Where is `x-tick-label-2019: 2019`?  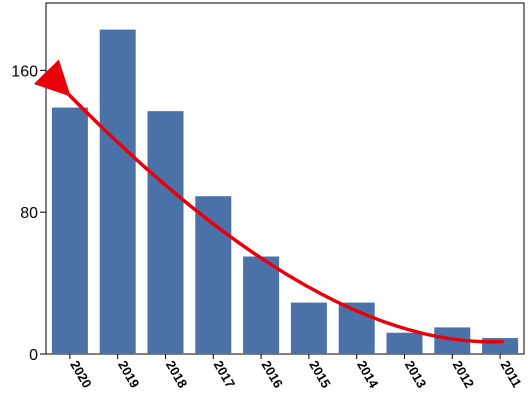
x-tick-label-2019: 2019 is located at coordinates (128, 374).